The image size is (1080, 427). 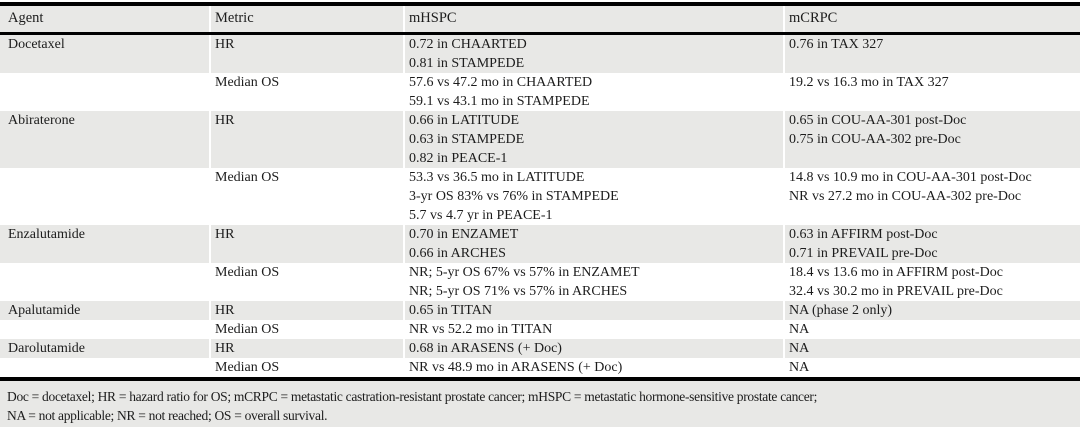 What do you see at coordinates (467, 139) in the screenshot?
I see `cell-line: 0.63 in STAMPEDE` at bounding box center [467, 139].